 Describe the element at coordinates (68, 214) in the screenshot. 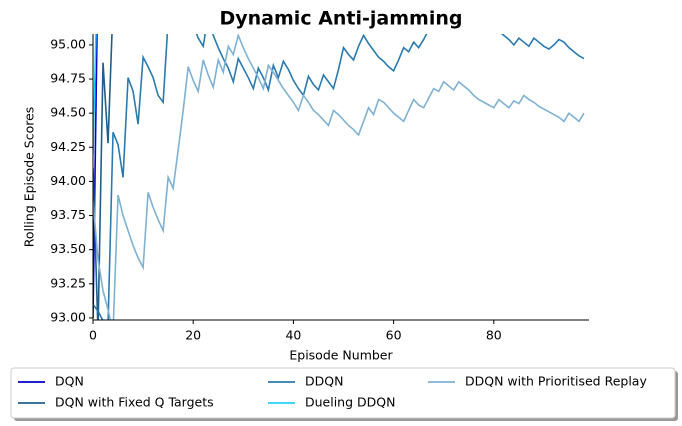

I see `y-tick-label: 93.75` at that location.